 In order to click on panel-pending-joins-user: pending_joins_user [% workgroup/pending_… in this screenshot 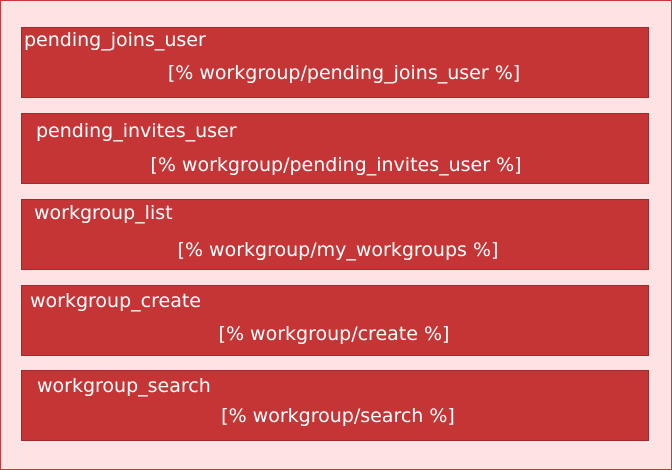, I will do `click(335, 62)`.